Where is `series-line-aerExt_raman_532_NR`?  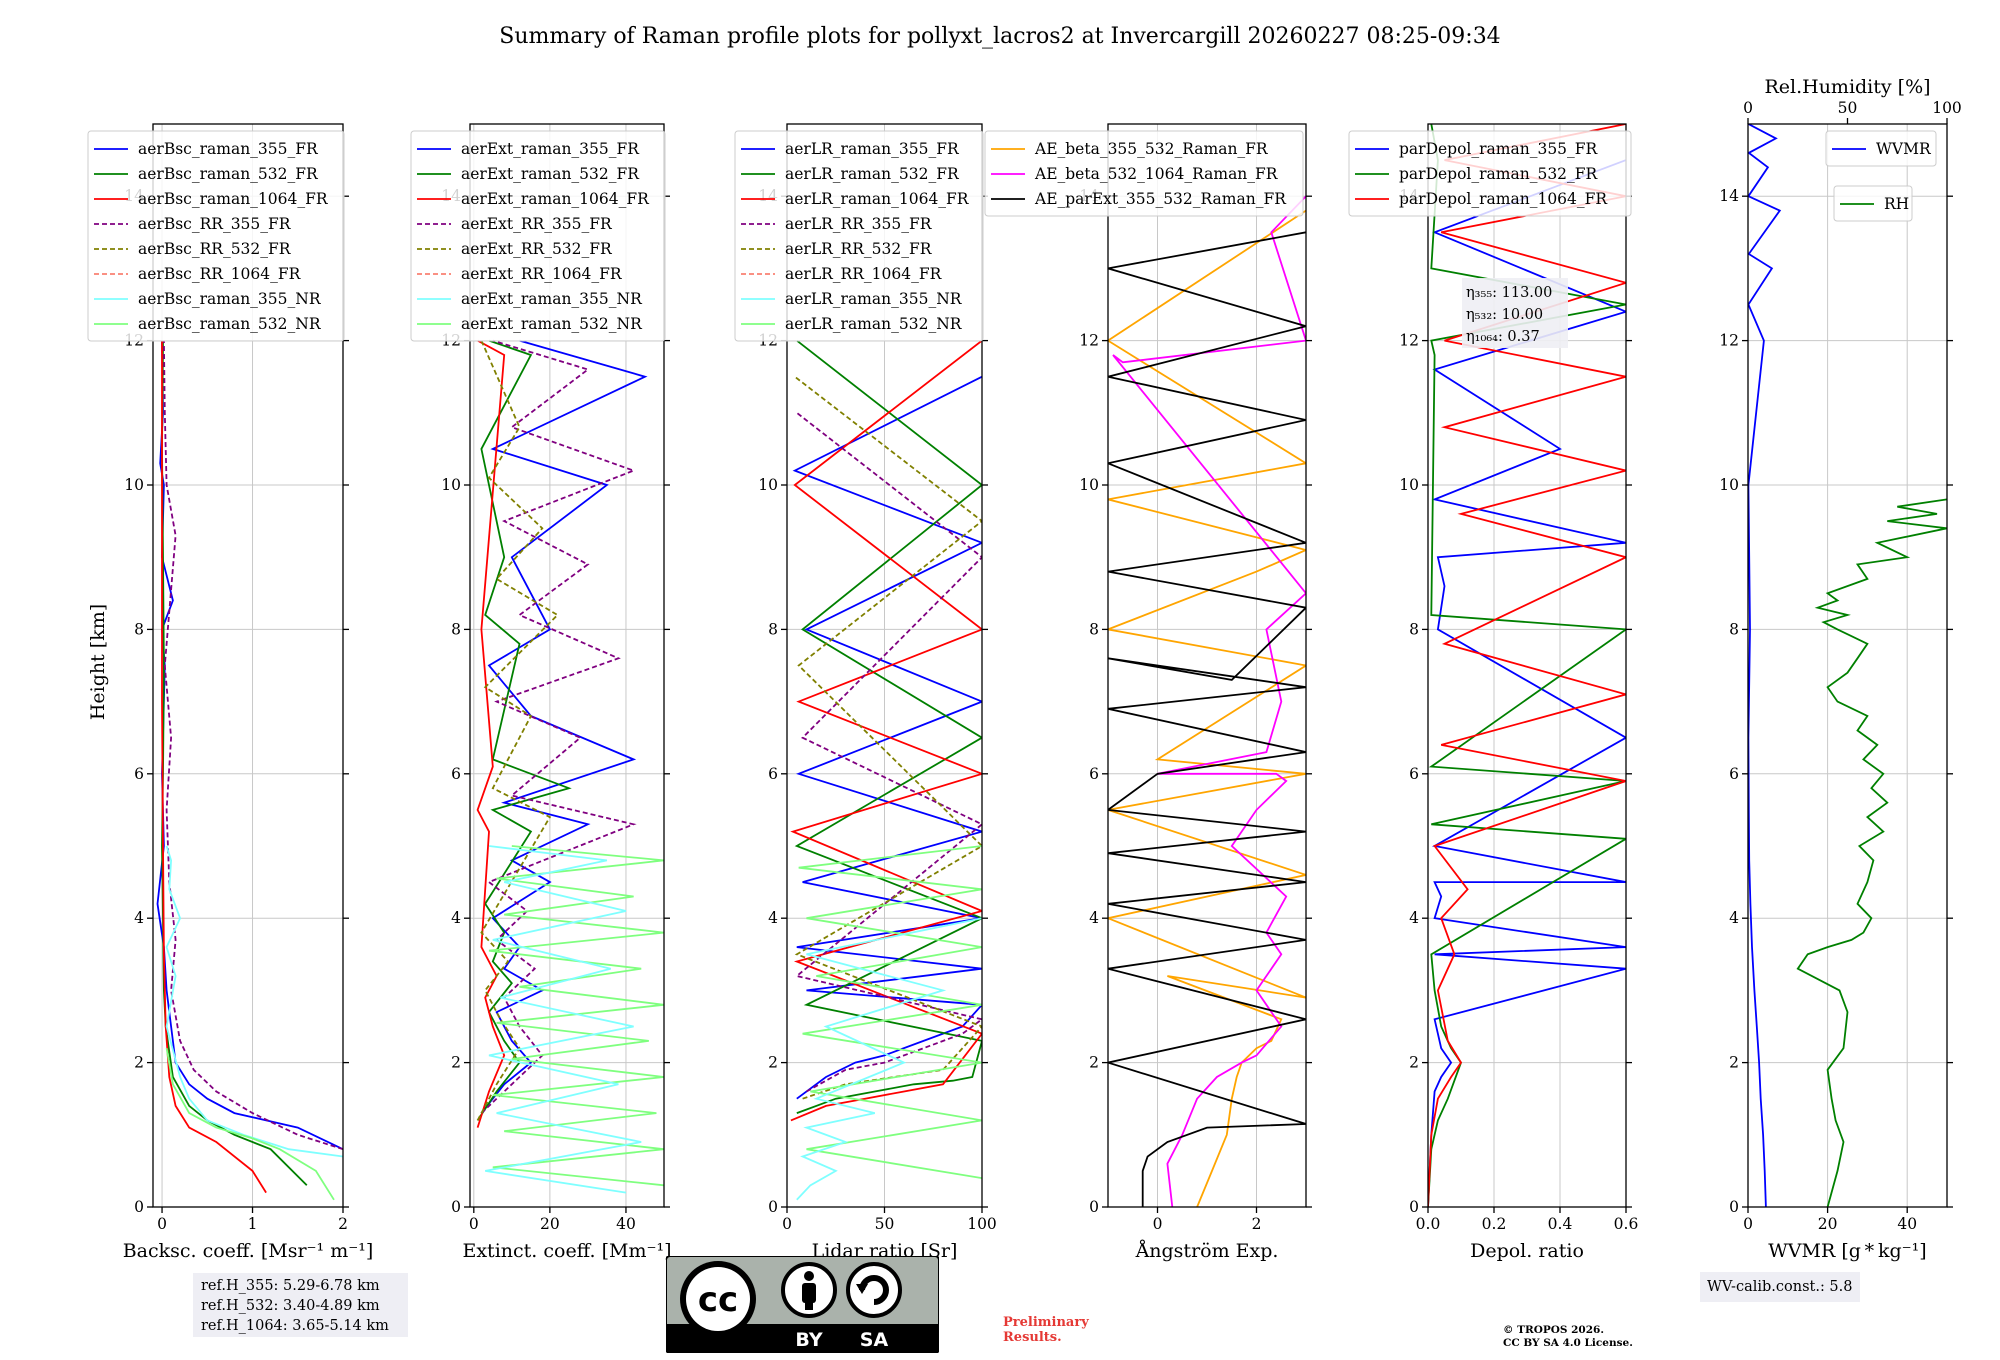 series-line-aerExt_raman_532_NR is located at coordinates (576, 1016).